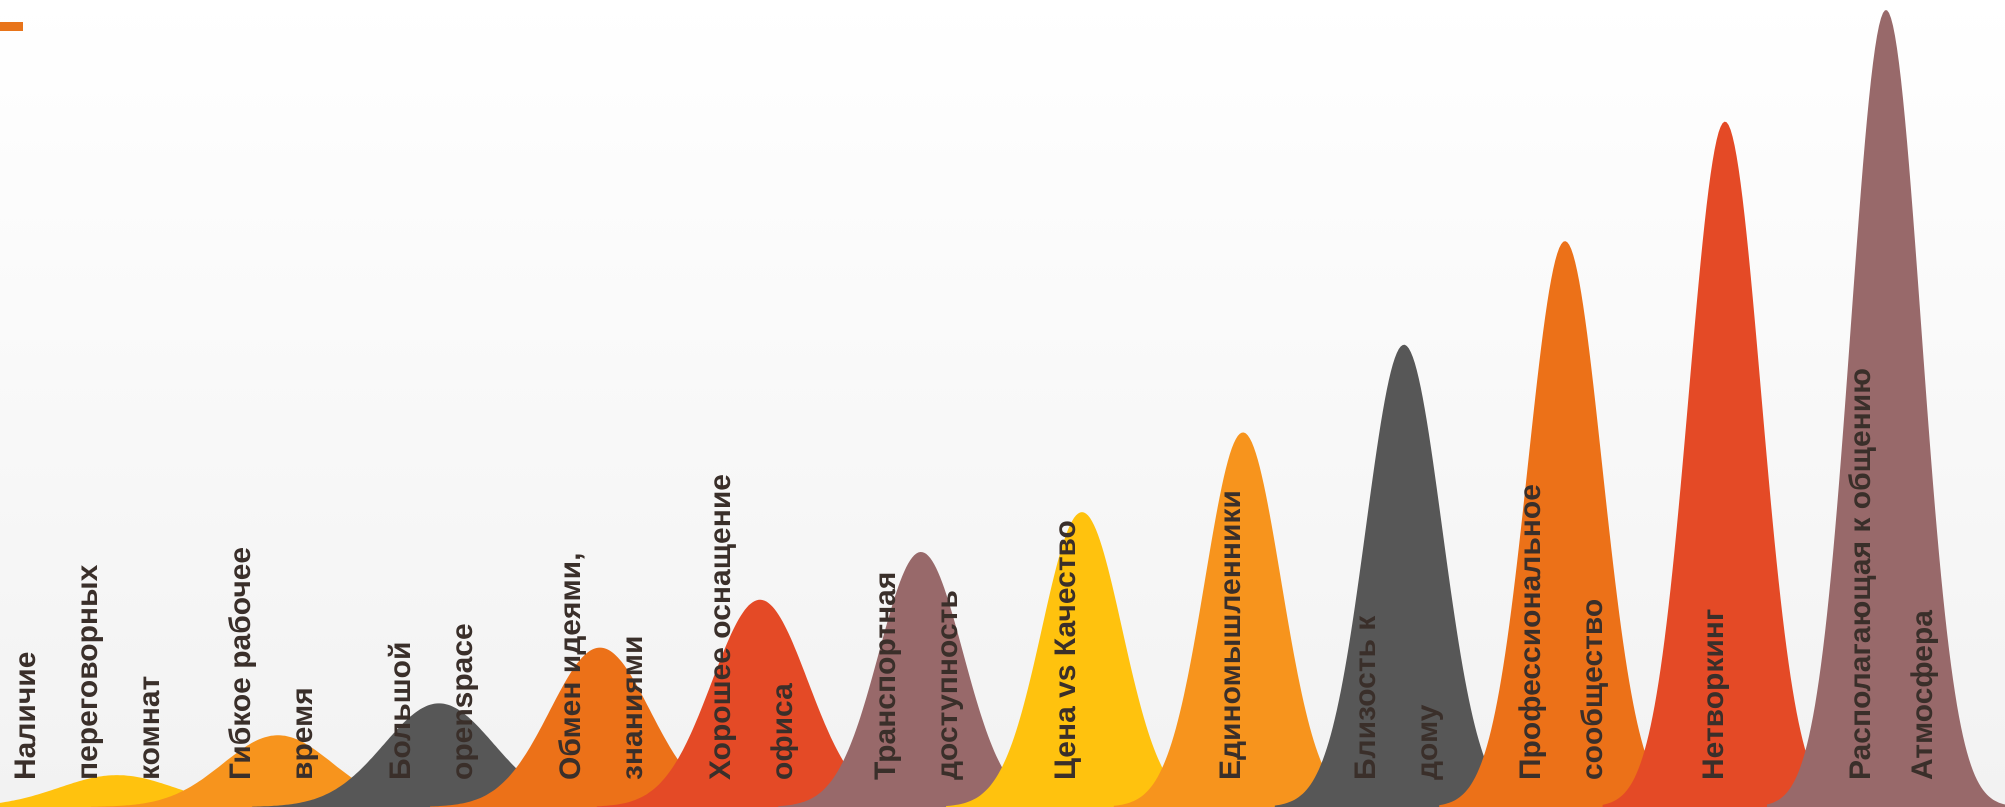  I want to click on peak-label-line: Атмосфера, so click(1922, 695).